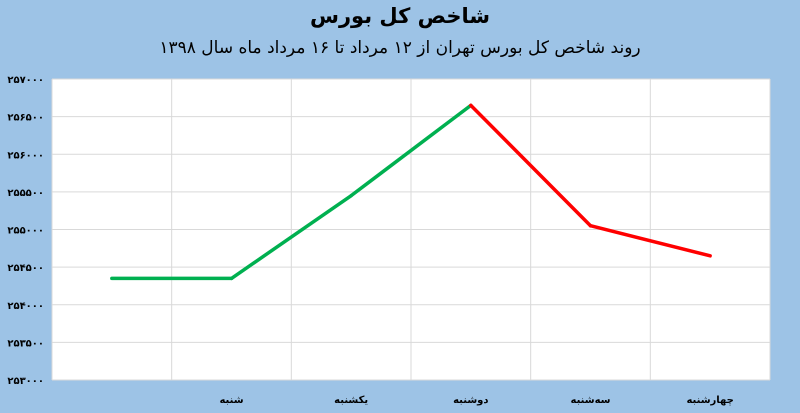 The image size is (800, 413). What do you see at coordinates (25, 155) in the screenshot?
I see `y-tick-label: ۲۵۶۰۰۰` at bounding box center [25, 155].